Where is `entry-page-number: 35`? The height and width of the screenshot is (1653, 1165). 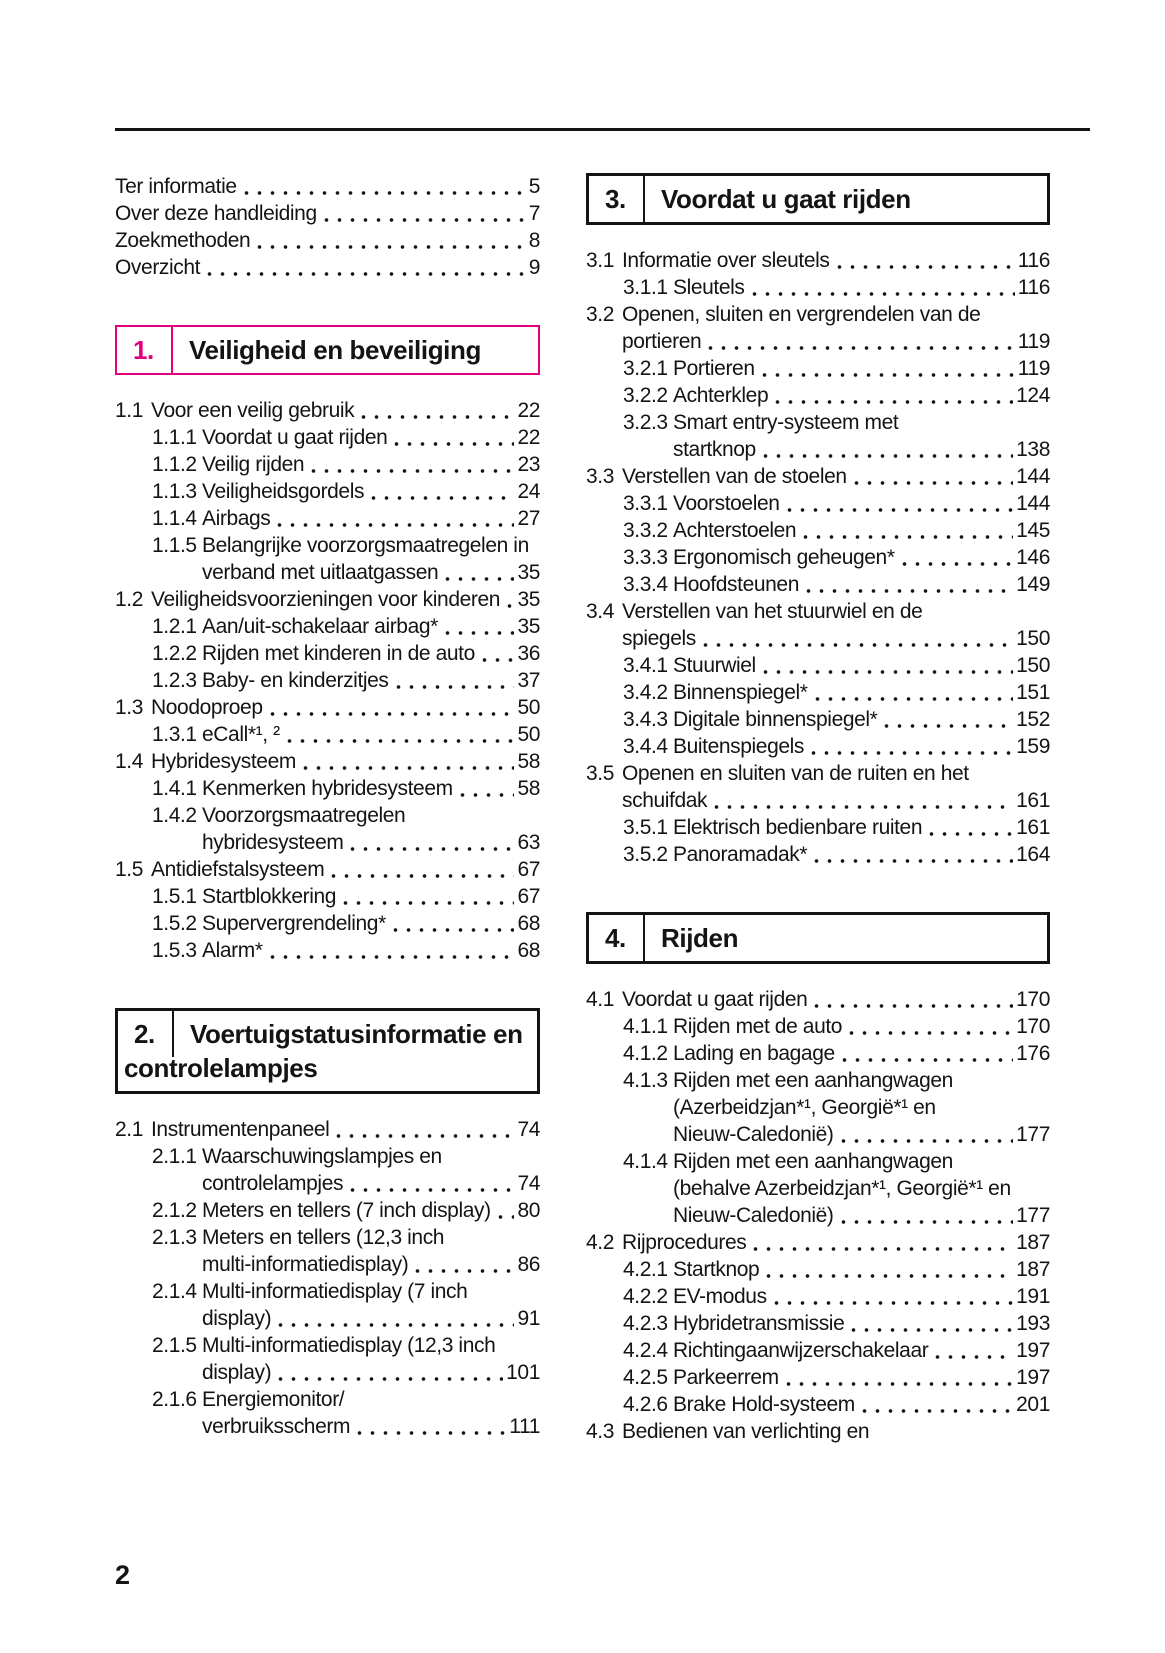
entry-page-number: 35 is located at coordinates (528, 626).